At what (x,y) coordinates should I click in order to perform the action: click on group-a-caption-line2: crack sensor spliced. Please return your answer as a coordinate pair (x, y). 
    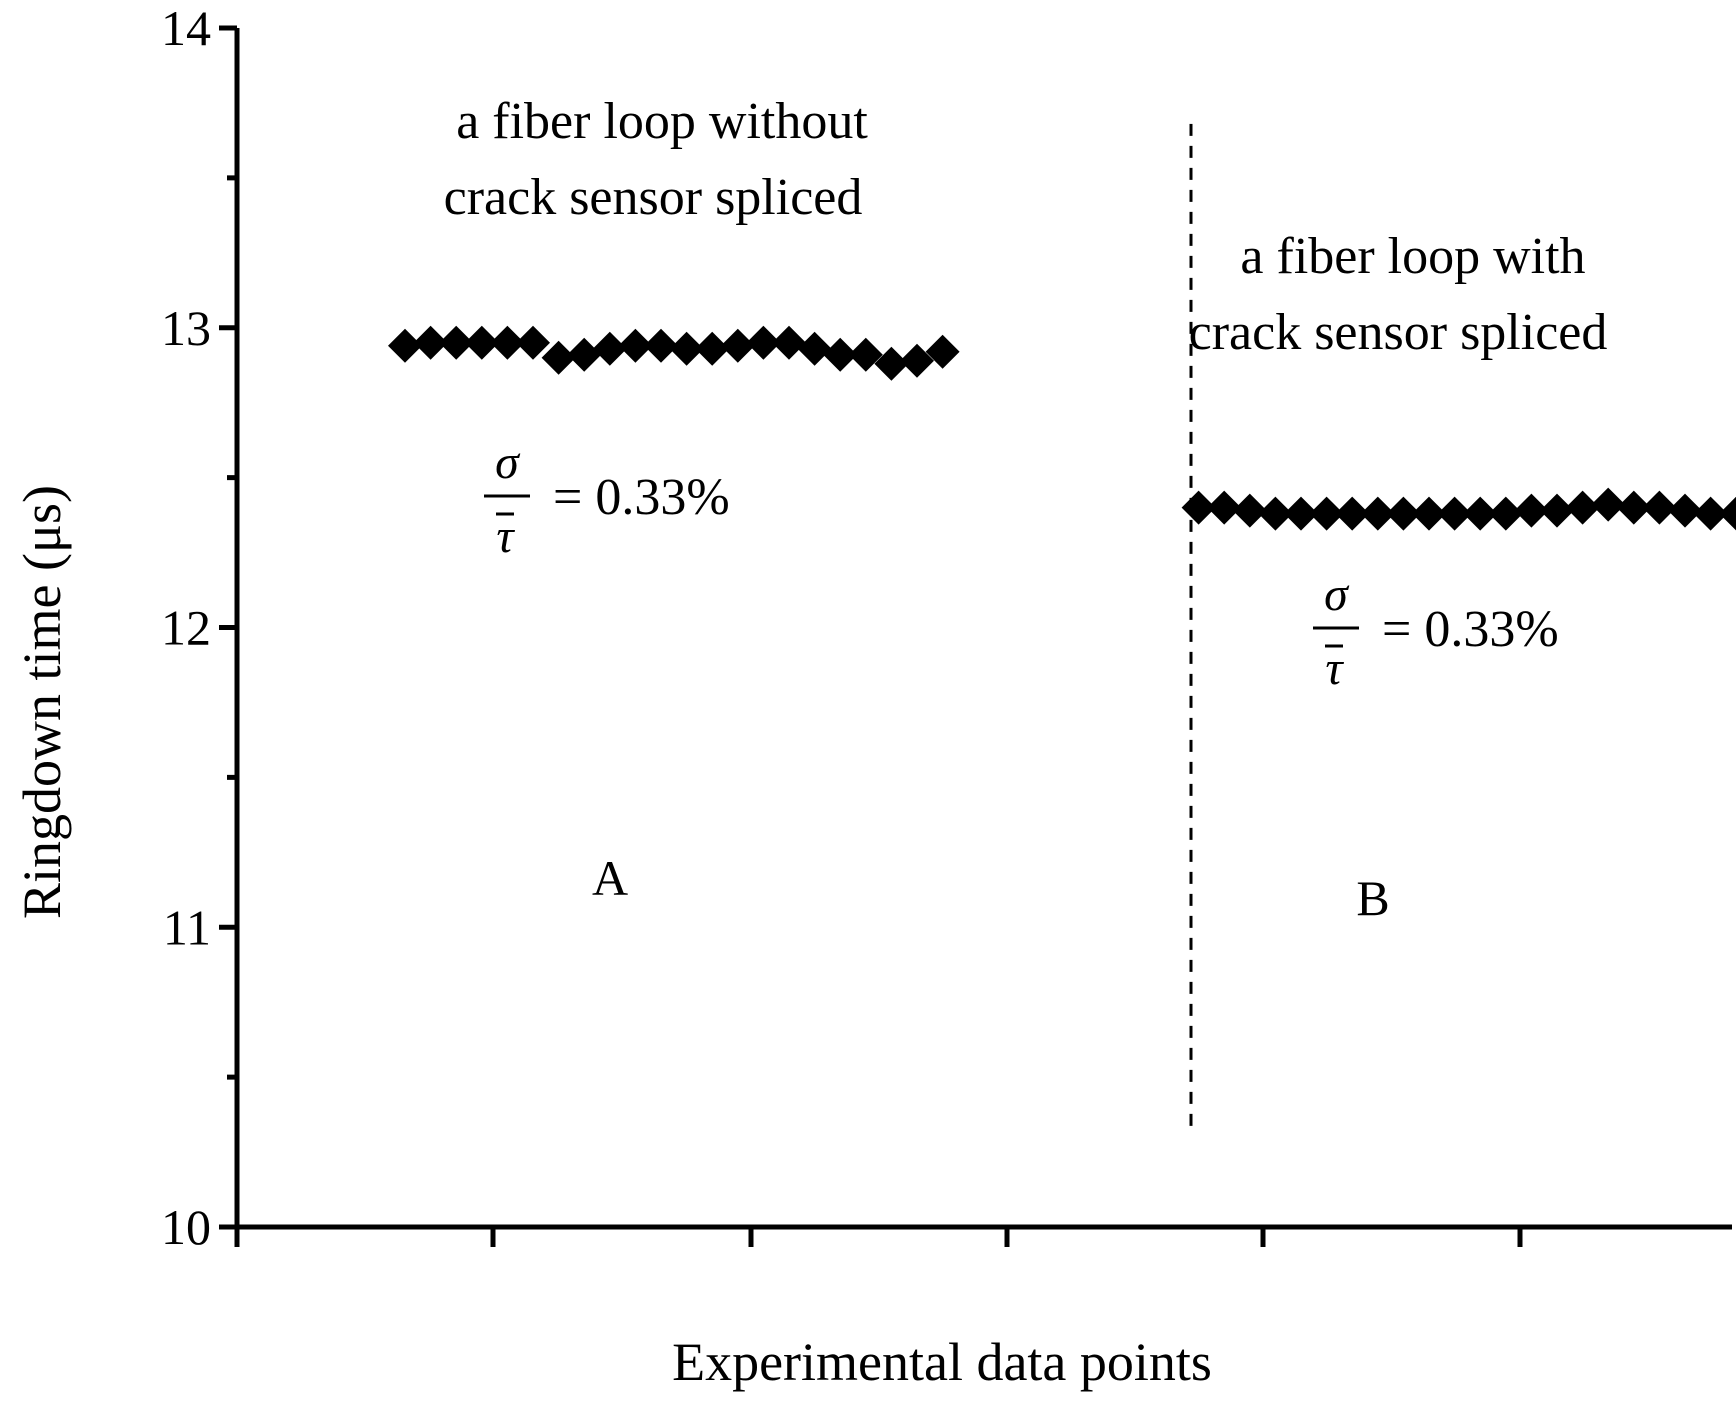
    Looking at the image, I should click on (653, 197).